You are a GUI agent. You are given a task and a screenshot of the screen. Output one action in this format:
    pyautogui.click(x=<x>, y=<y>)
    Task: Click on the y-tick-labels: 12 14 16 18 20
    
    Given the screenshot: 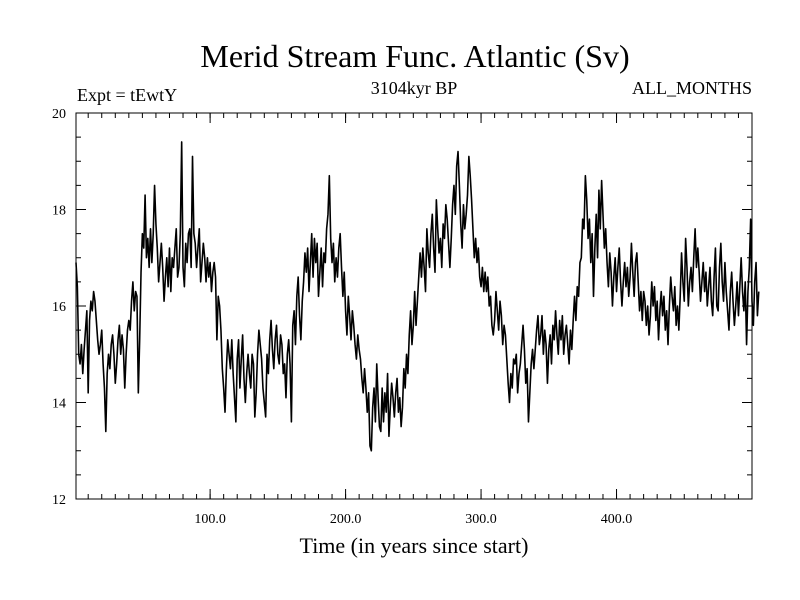 What is the action you would take?
    pyautogui.click(x=59, y=307)
    